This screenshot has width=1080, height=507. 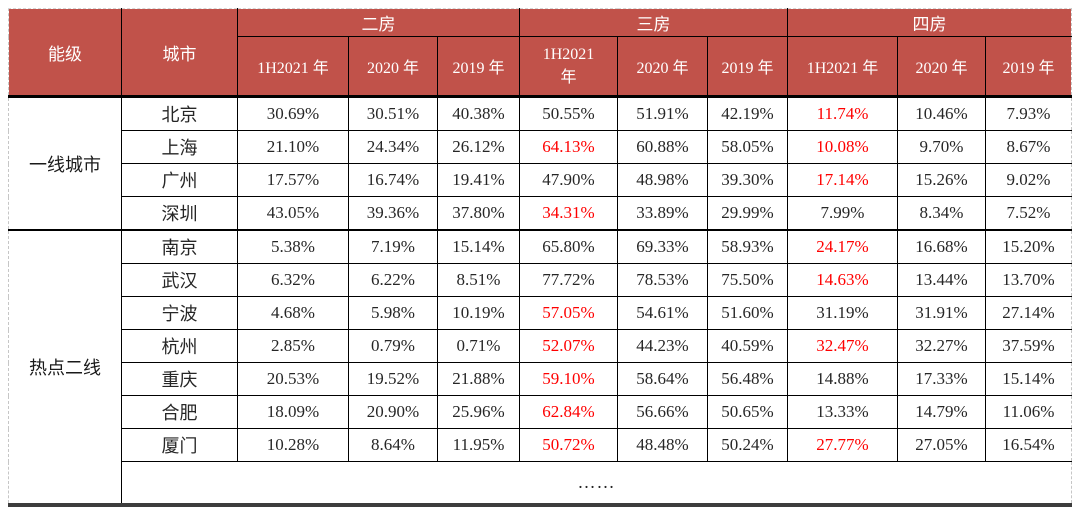 I want to click on value-cell: 27.14%, so click(x=1028, y=313).